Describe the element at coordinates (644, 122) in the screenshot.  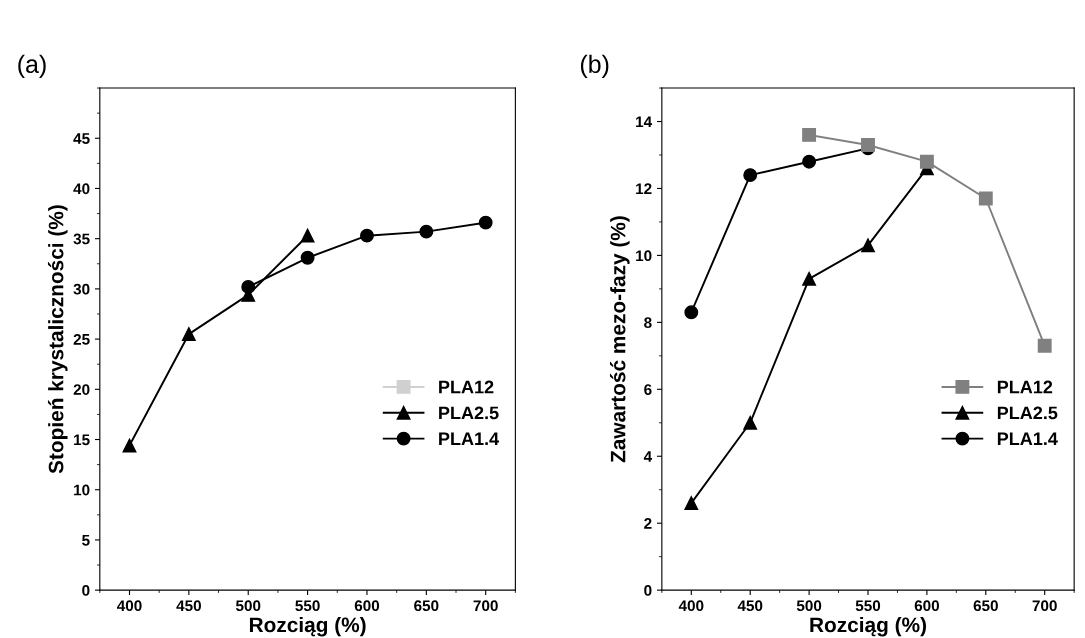
I see `y-tick-label: 14` at that location.